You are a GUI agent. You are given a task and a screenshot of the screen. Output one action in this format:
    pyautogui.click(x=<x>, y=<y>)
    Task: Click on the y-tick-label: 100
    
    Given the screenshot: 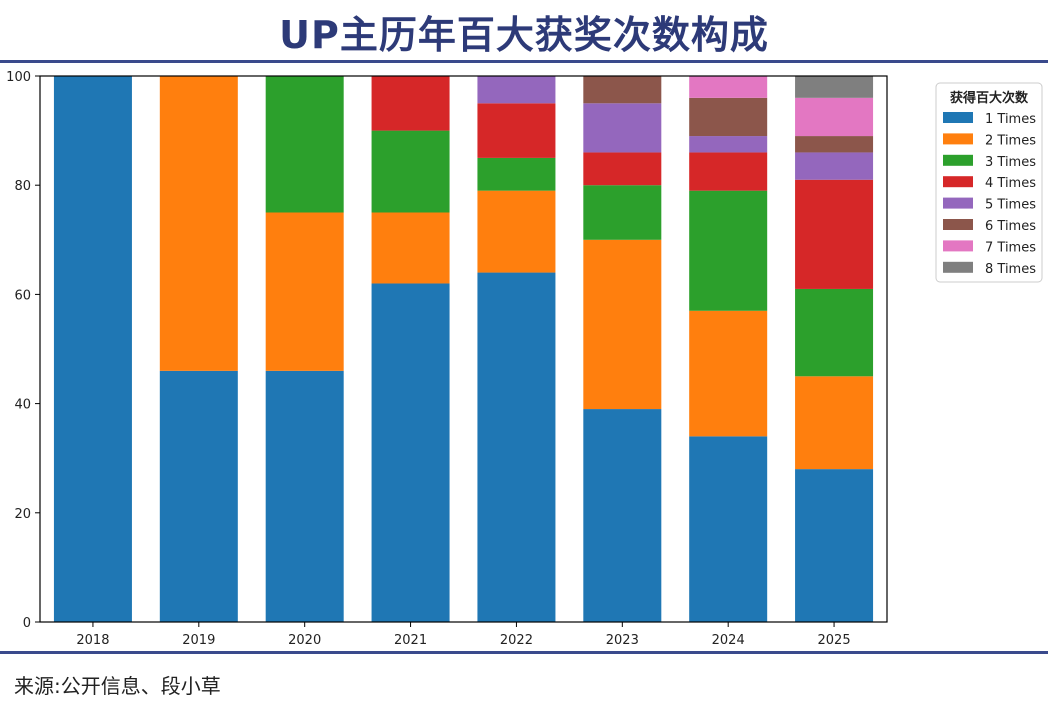 What is the action you would take?
    pyautogui.click(x=18, y=77)
    